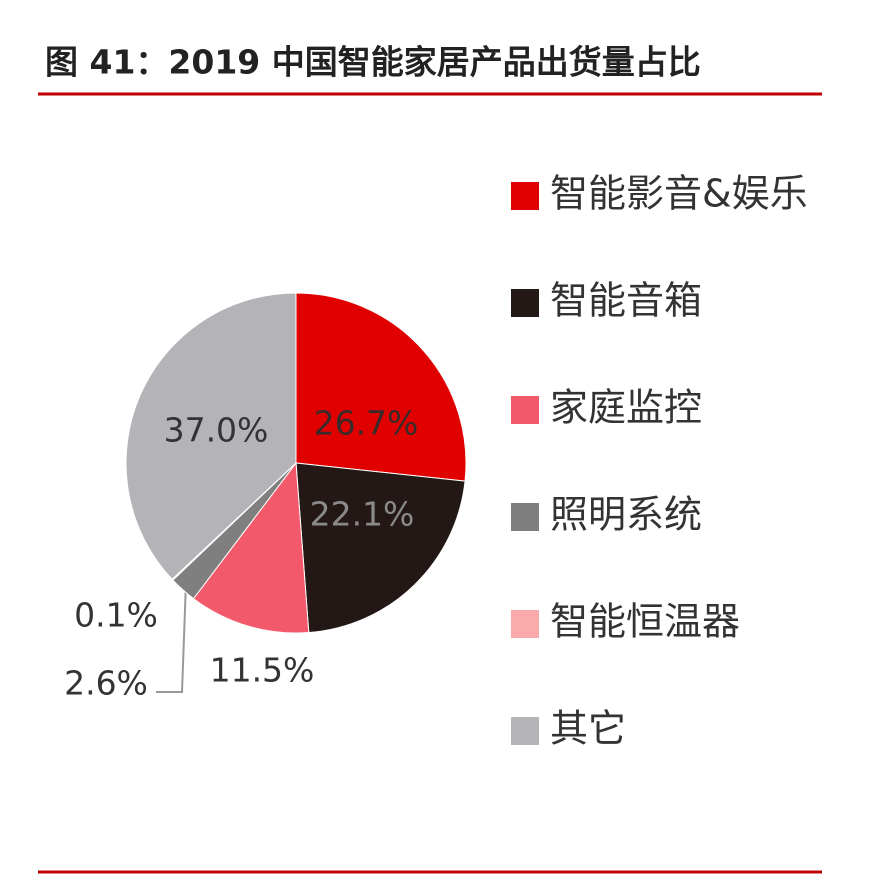  What do you see at coordinates (588, 729) in the screenshot?
I see `legend-label: 其它` at bounding box center [588, 729].